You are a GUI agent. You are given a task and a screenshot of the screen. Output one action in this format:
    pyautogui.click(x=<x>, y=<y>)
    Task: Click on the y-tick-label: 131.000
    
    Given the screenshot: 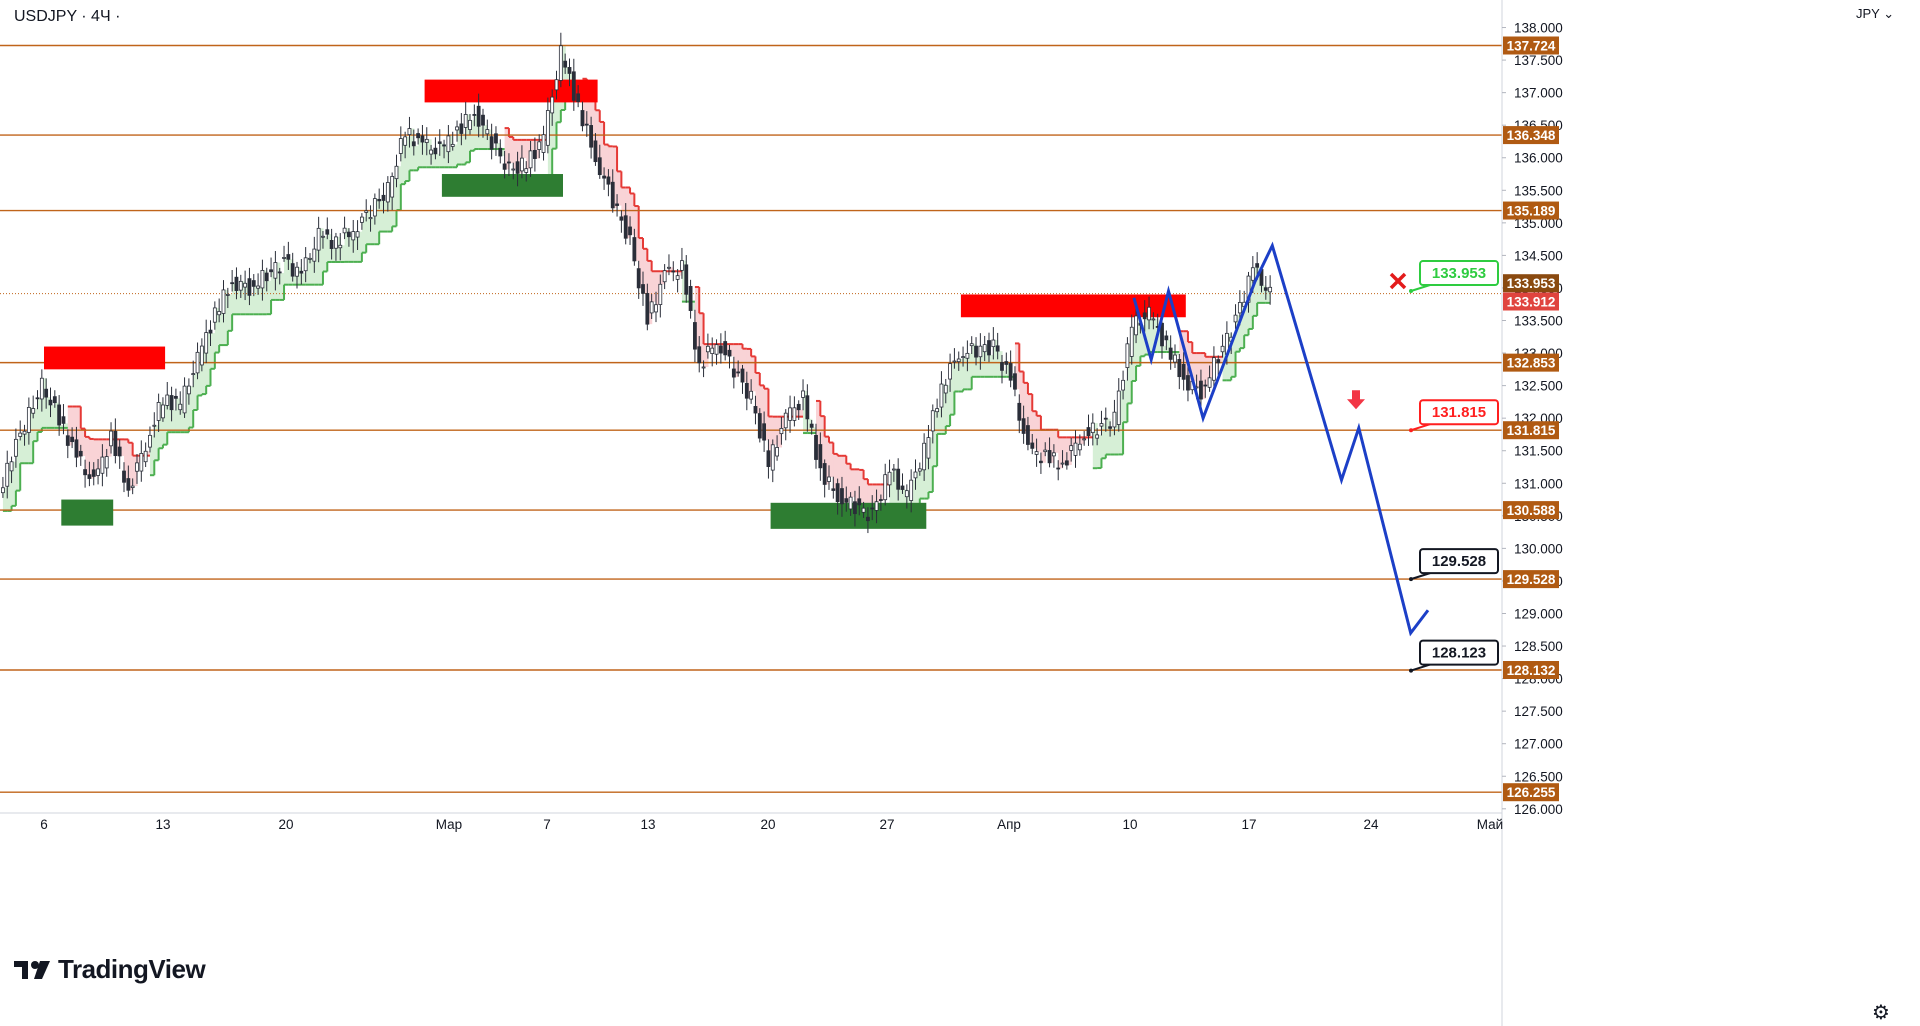 What is the action you would take?
    pyautogui.click(x=1538, y=483)
    